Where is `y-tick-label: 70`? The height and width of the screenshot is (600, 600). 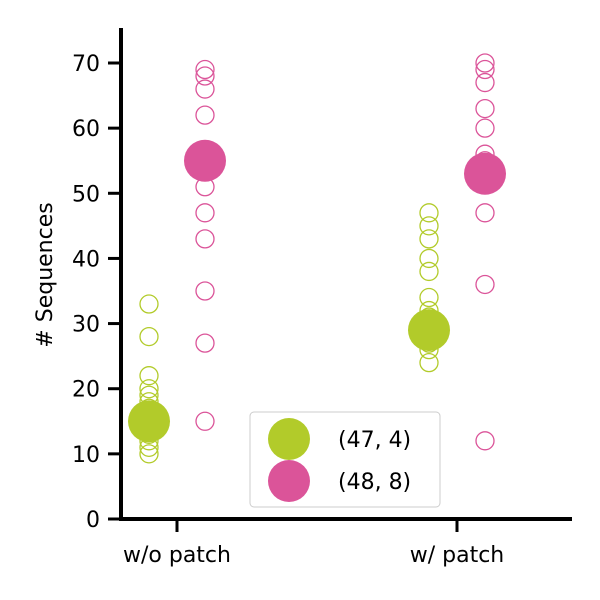
y-tick-label: 70 is located at coordinates (86, 64).